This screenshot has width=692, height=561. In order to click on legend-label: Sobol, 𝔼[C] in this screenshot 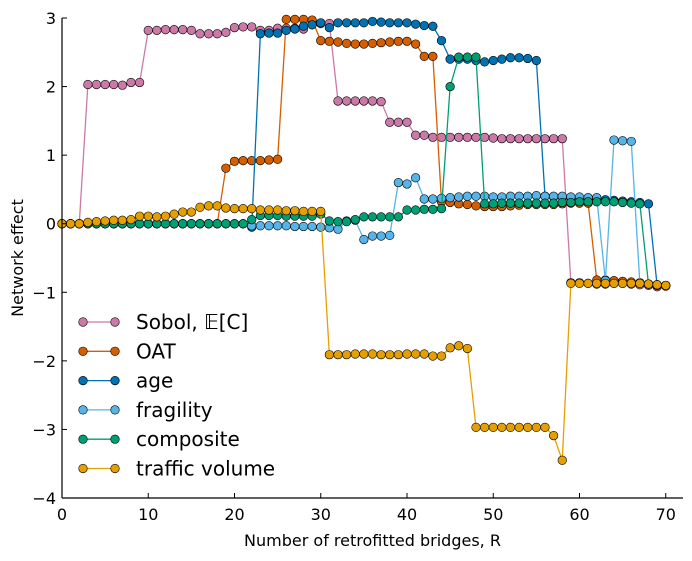, I will do `click(192, 322)`.